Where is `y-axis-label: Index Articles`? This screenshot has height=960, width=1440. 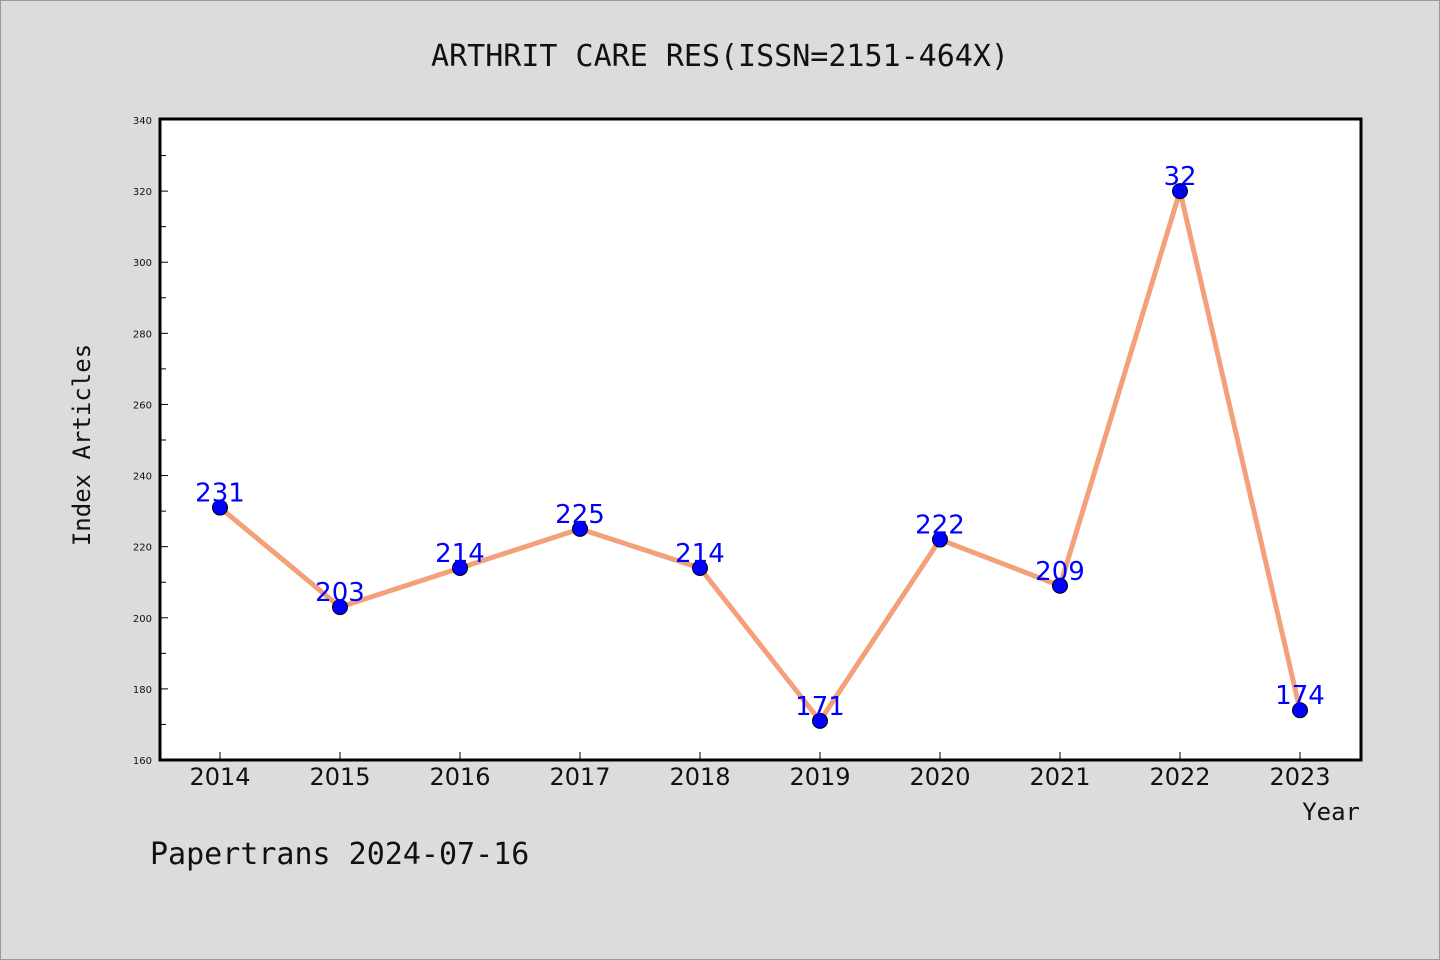
y-axis-label: Index Articles is located at coordinates (82, 445).